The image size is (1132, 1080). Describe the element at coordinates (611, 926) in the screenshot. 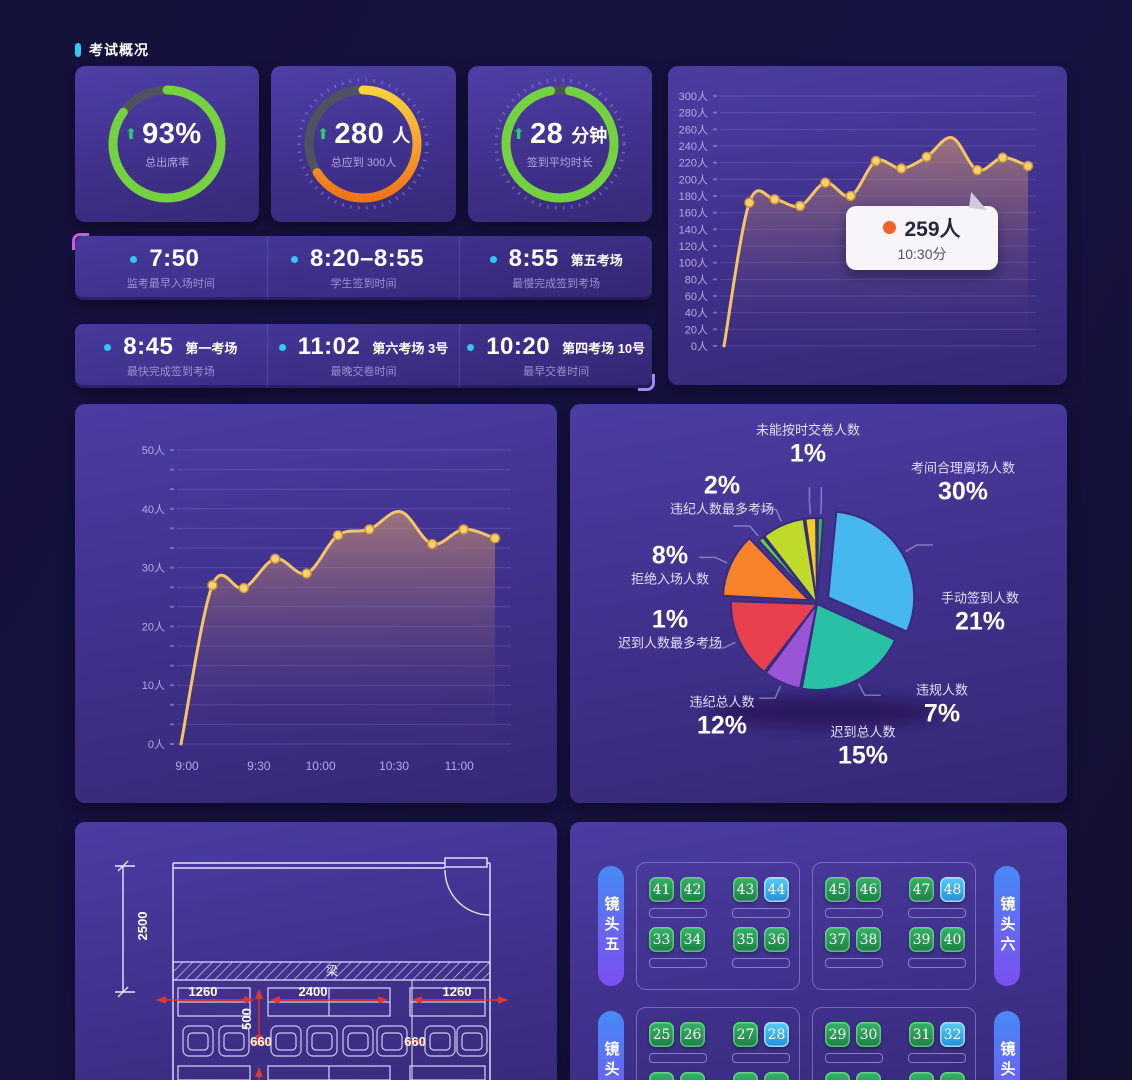

I see `camera-pill-left-0: 镜头五` at that location.